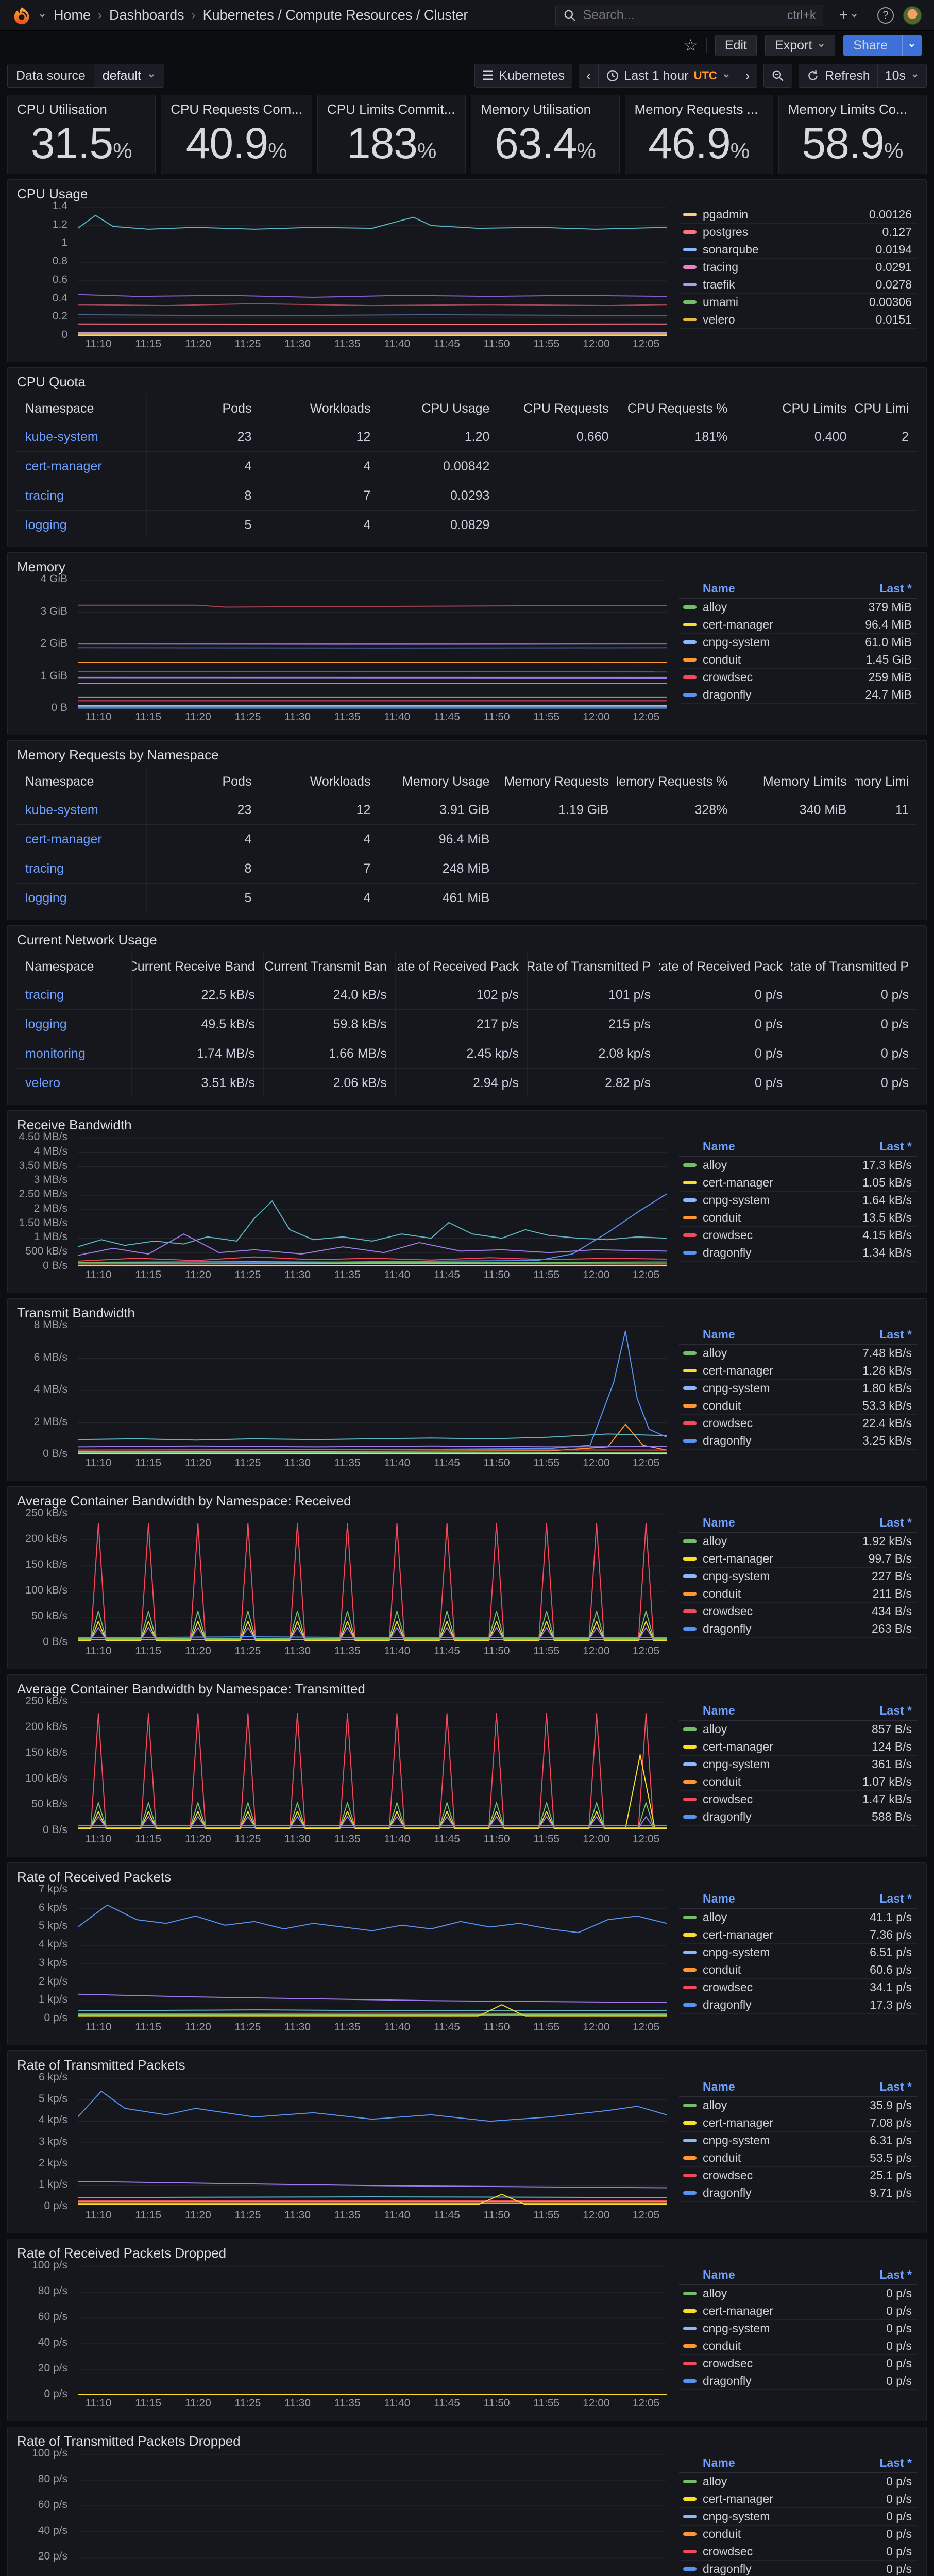 The width and height of the screenshot is (934, 2576). What do you see at coordinates (438, 781) in the screenshot?
I see `column-header: Memory Usage` at bounding box center [438, 781].